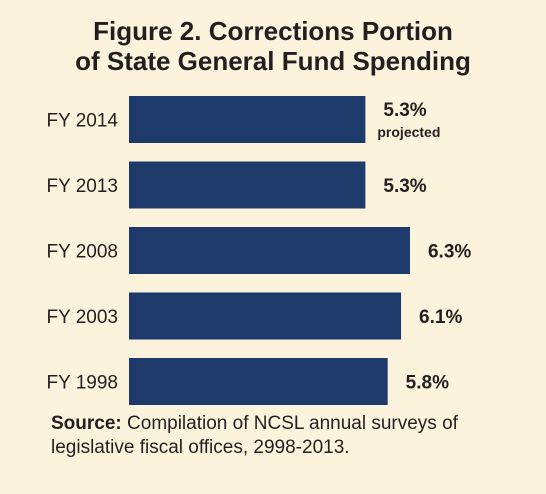 The width and height of the screenshot is (546, 494). Describe the element at coordinates (82, 252) in the screenshot. I see `category-label: FY 2008` at that location.